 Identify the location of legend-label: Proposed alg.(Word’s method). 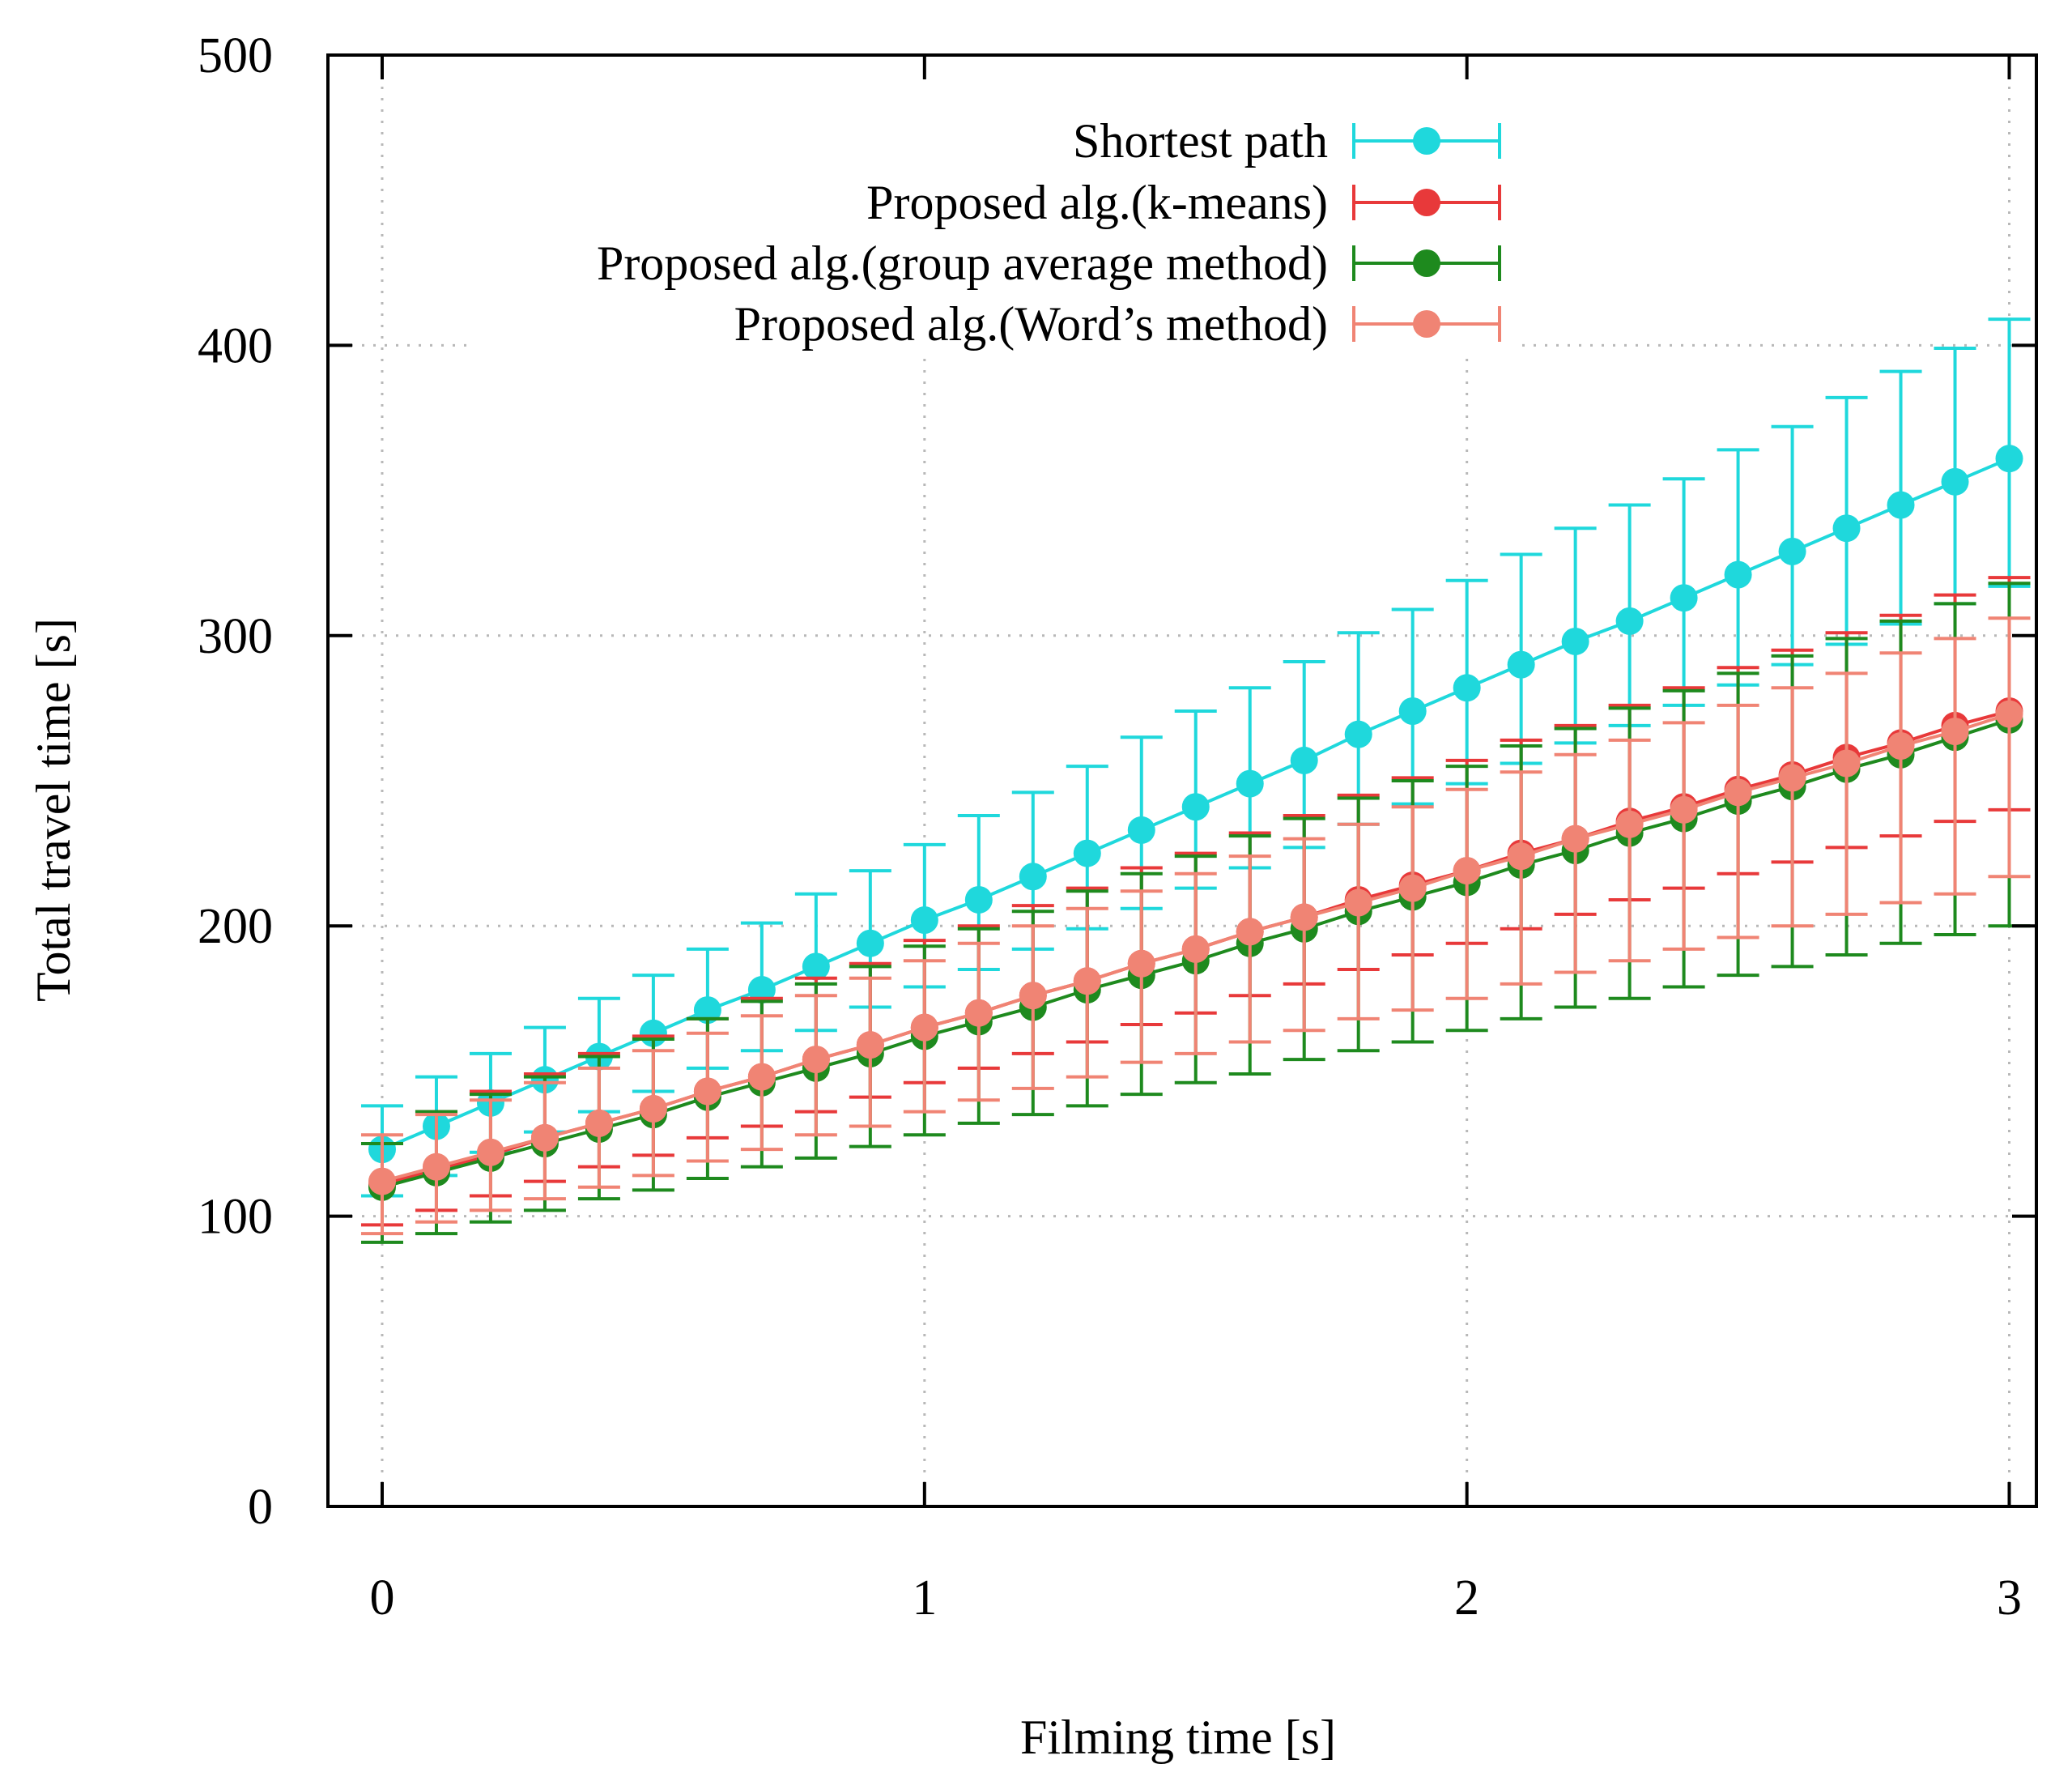
(1031, 324).